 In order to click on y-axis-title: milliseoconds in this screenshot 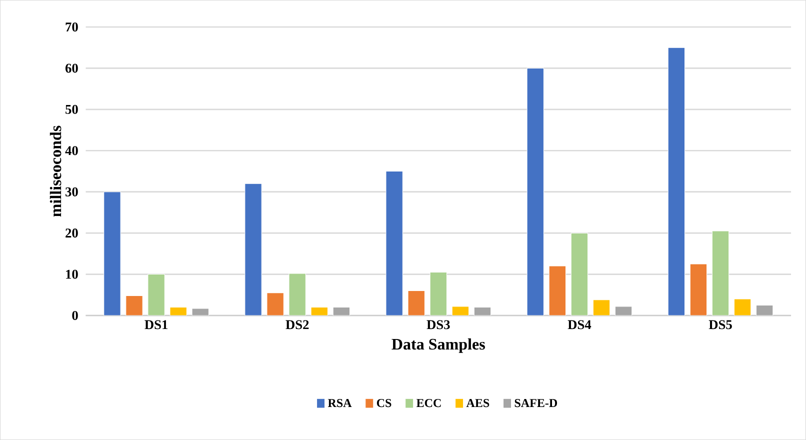, I will do `click(56, 171)`.